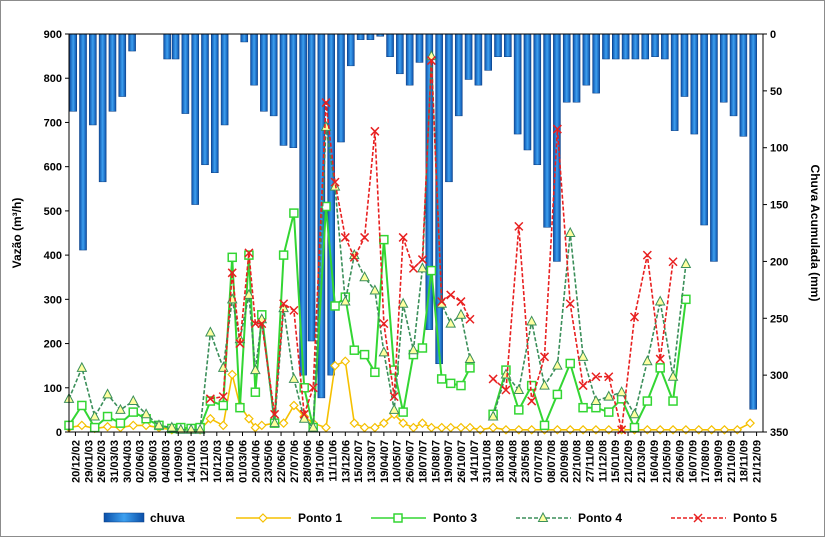 The width and height of the screenshot is (825, 537). I want to click on legend-swatch-chuva, so click(124, 517).